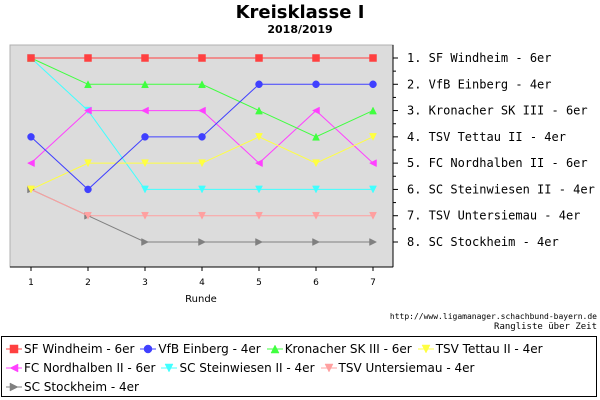 The width and height of the screenshot is (600, 400). I want to click on legend-item: FC Nordhalben II - 6er, so click(80, 368).